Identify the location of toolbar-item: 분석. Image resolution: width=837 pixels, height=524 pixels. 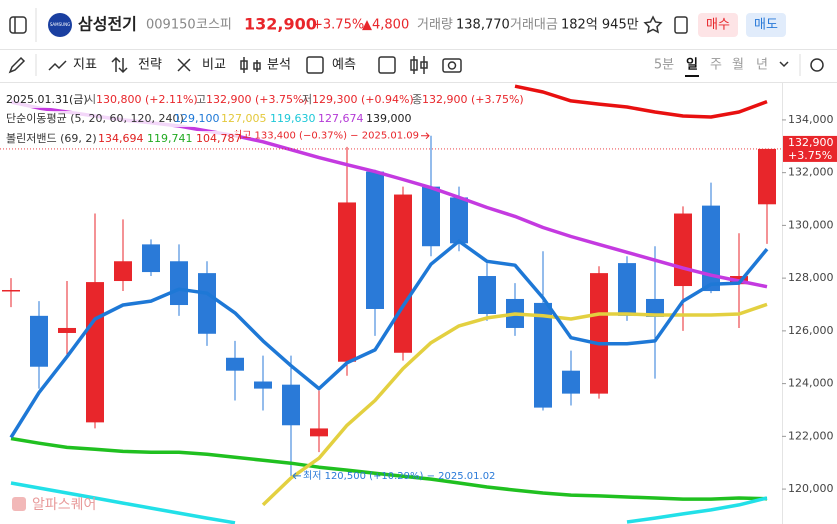
(279, 65).